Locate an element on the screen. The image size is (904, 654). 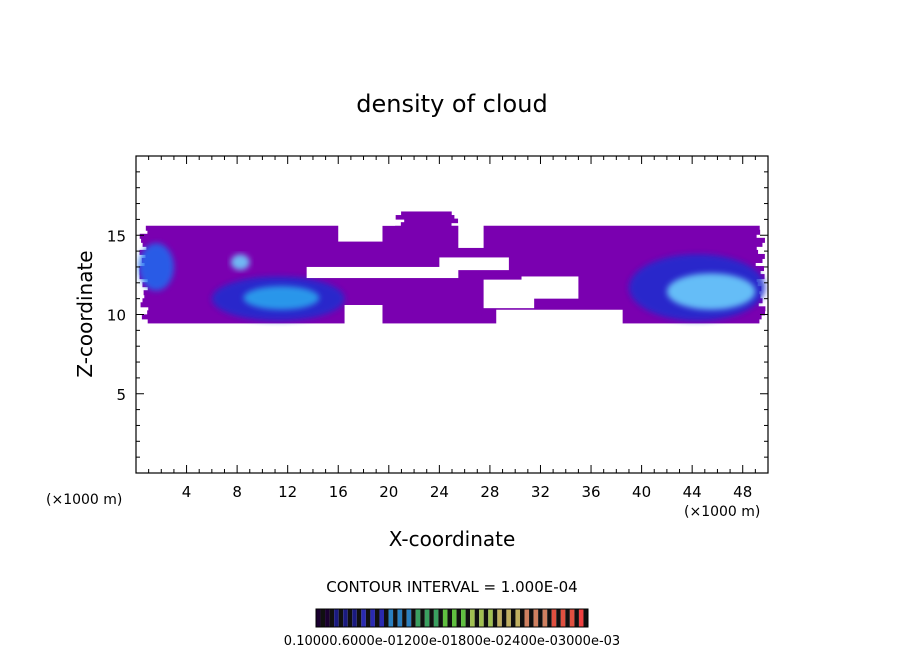
x-tick-label: 8 is located at coordinates (237, 492).